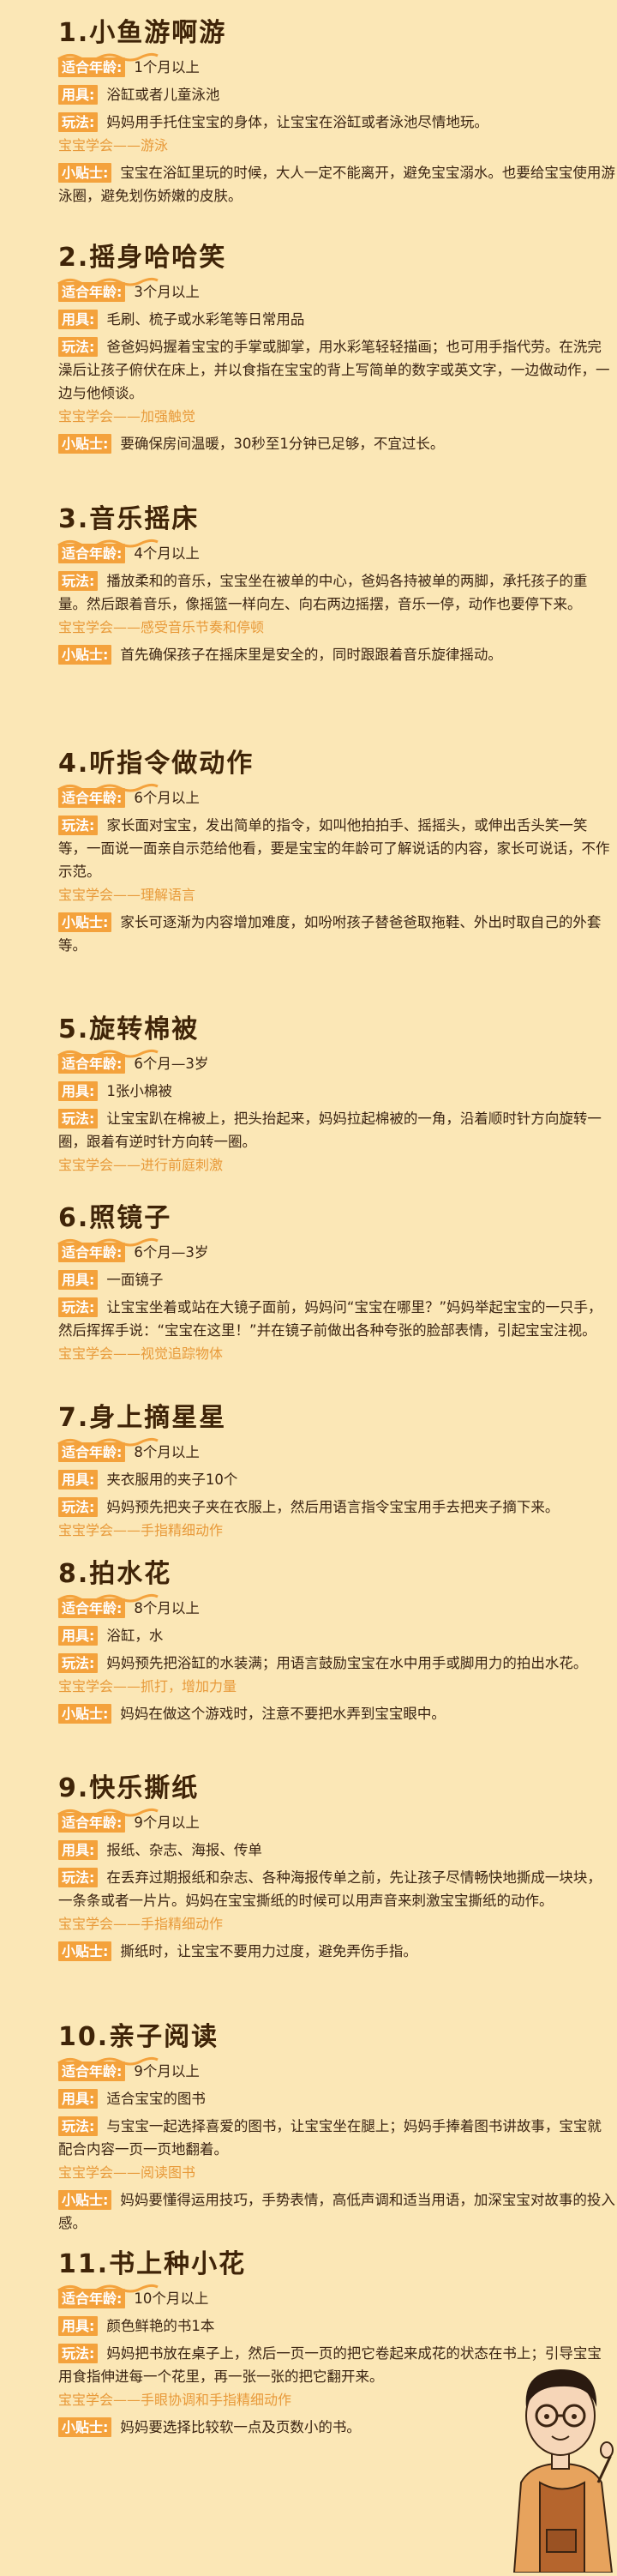  Describe the element at coordinates (156, 764) in the screenshot. I see `section-title: 4.听指令做动作` at that location.